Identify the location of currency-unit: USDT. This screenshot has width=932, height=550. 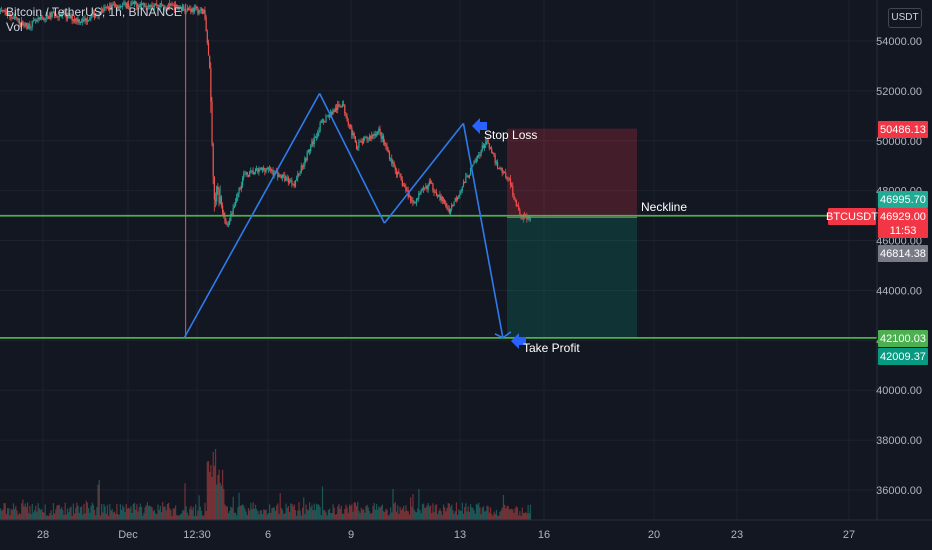
(905, 18).